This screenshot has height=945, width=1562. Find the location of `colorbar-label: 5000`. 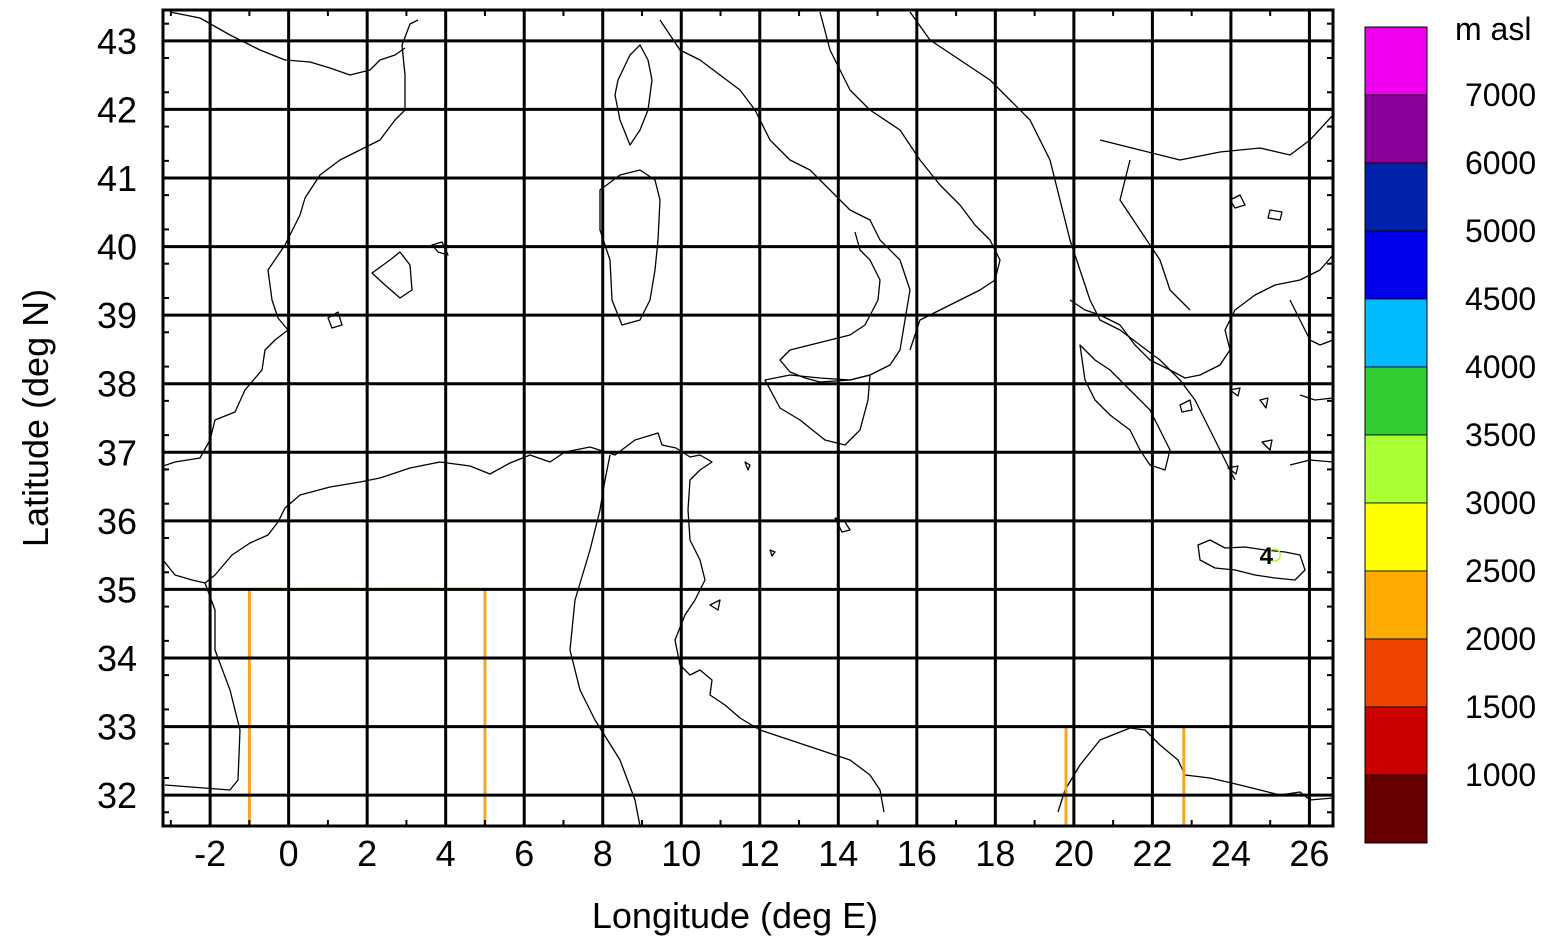

colorbar-label: 5000 is located at coordinates (1500, 231).